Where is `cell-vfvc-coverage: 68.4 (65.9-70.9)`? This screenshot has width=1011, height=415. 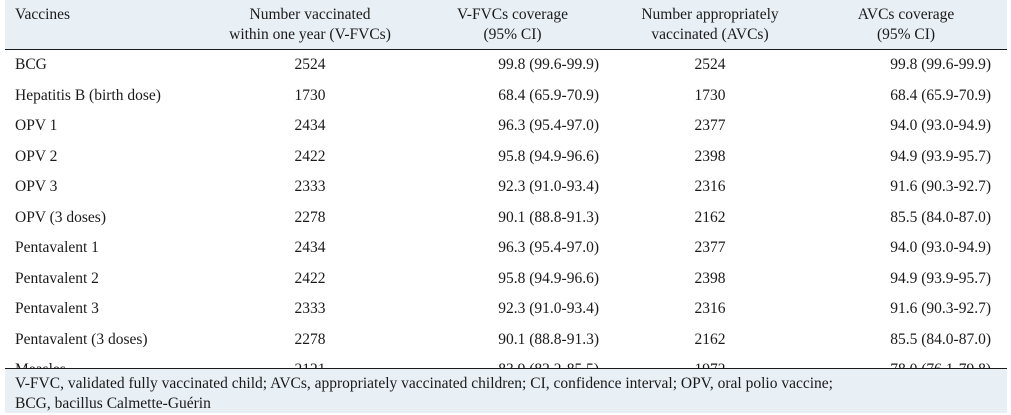
cell-vfvc-coverage: 68.4 (65.9-70.9) is located at coordinates (548, 95).